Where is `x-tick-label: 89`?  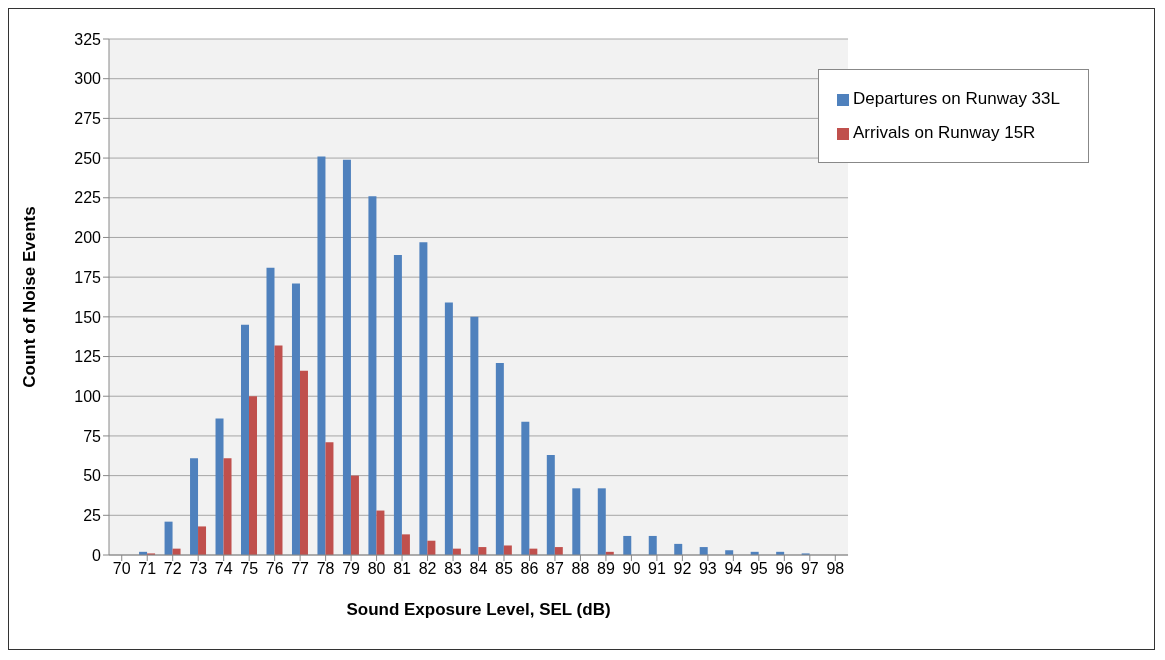 x-tick-label: 89 is located at coordinates (606, 569).